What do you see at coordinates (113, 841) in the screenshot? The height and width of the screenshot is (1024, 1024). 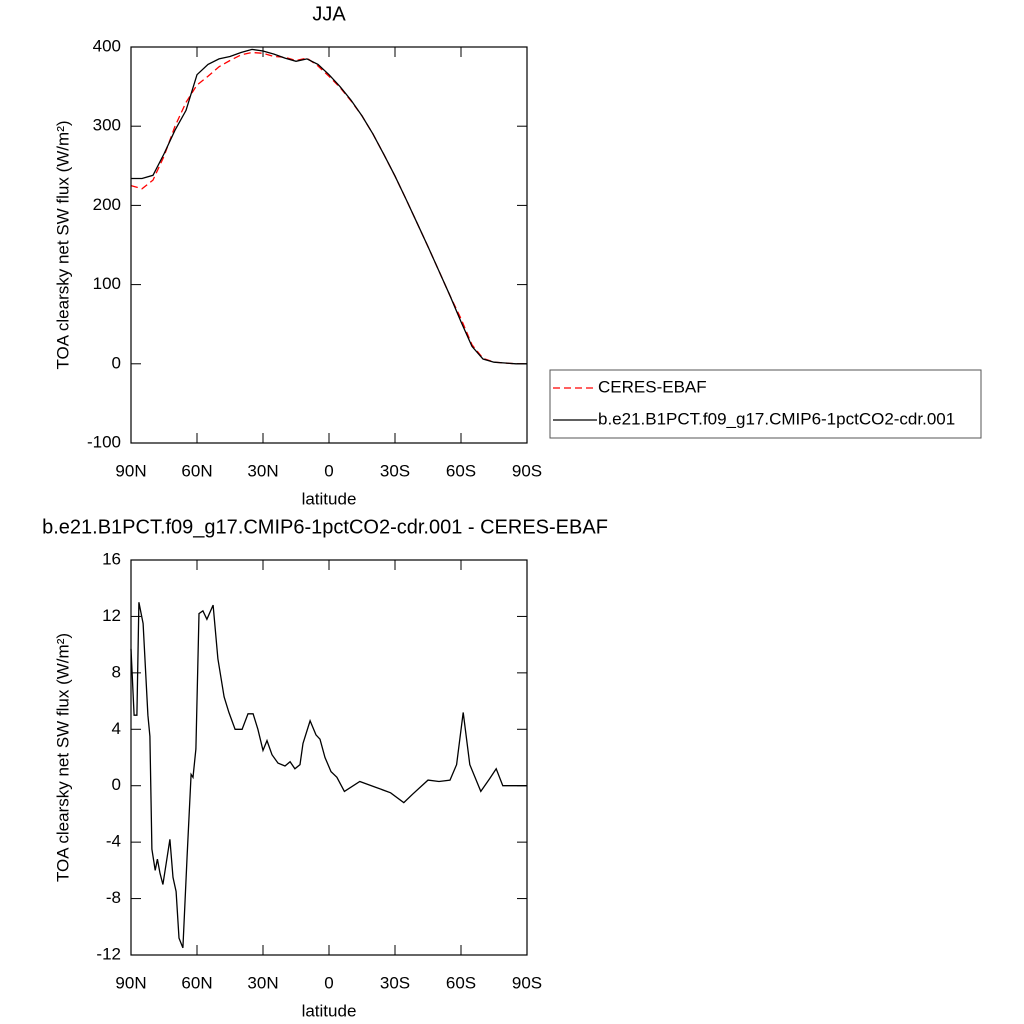 I see `y-tick-label: -4` at bounding box center [113, 841].